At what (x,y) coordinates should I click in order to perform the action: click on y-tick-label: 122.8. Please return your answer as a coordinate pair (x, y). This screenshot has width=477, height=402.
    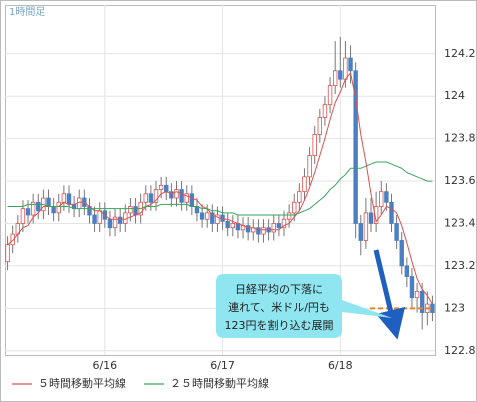
    Looking at the image, I should click on (460, 350).